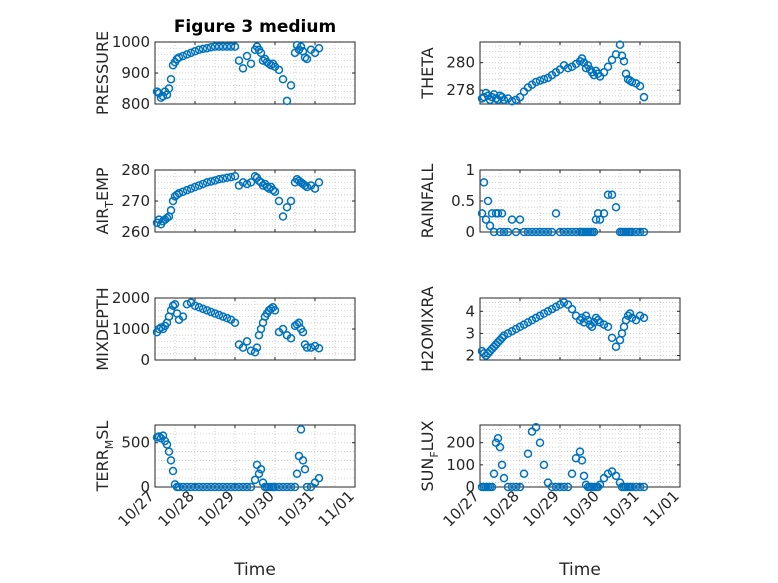  I want to click on y-tick-label: 900, so click(135, 73).